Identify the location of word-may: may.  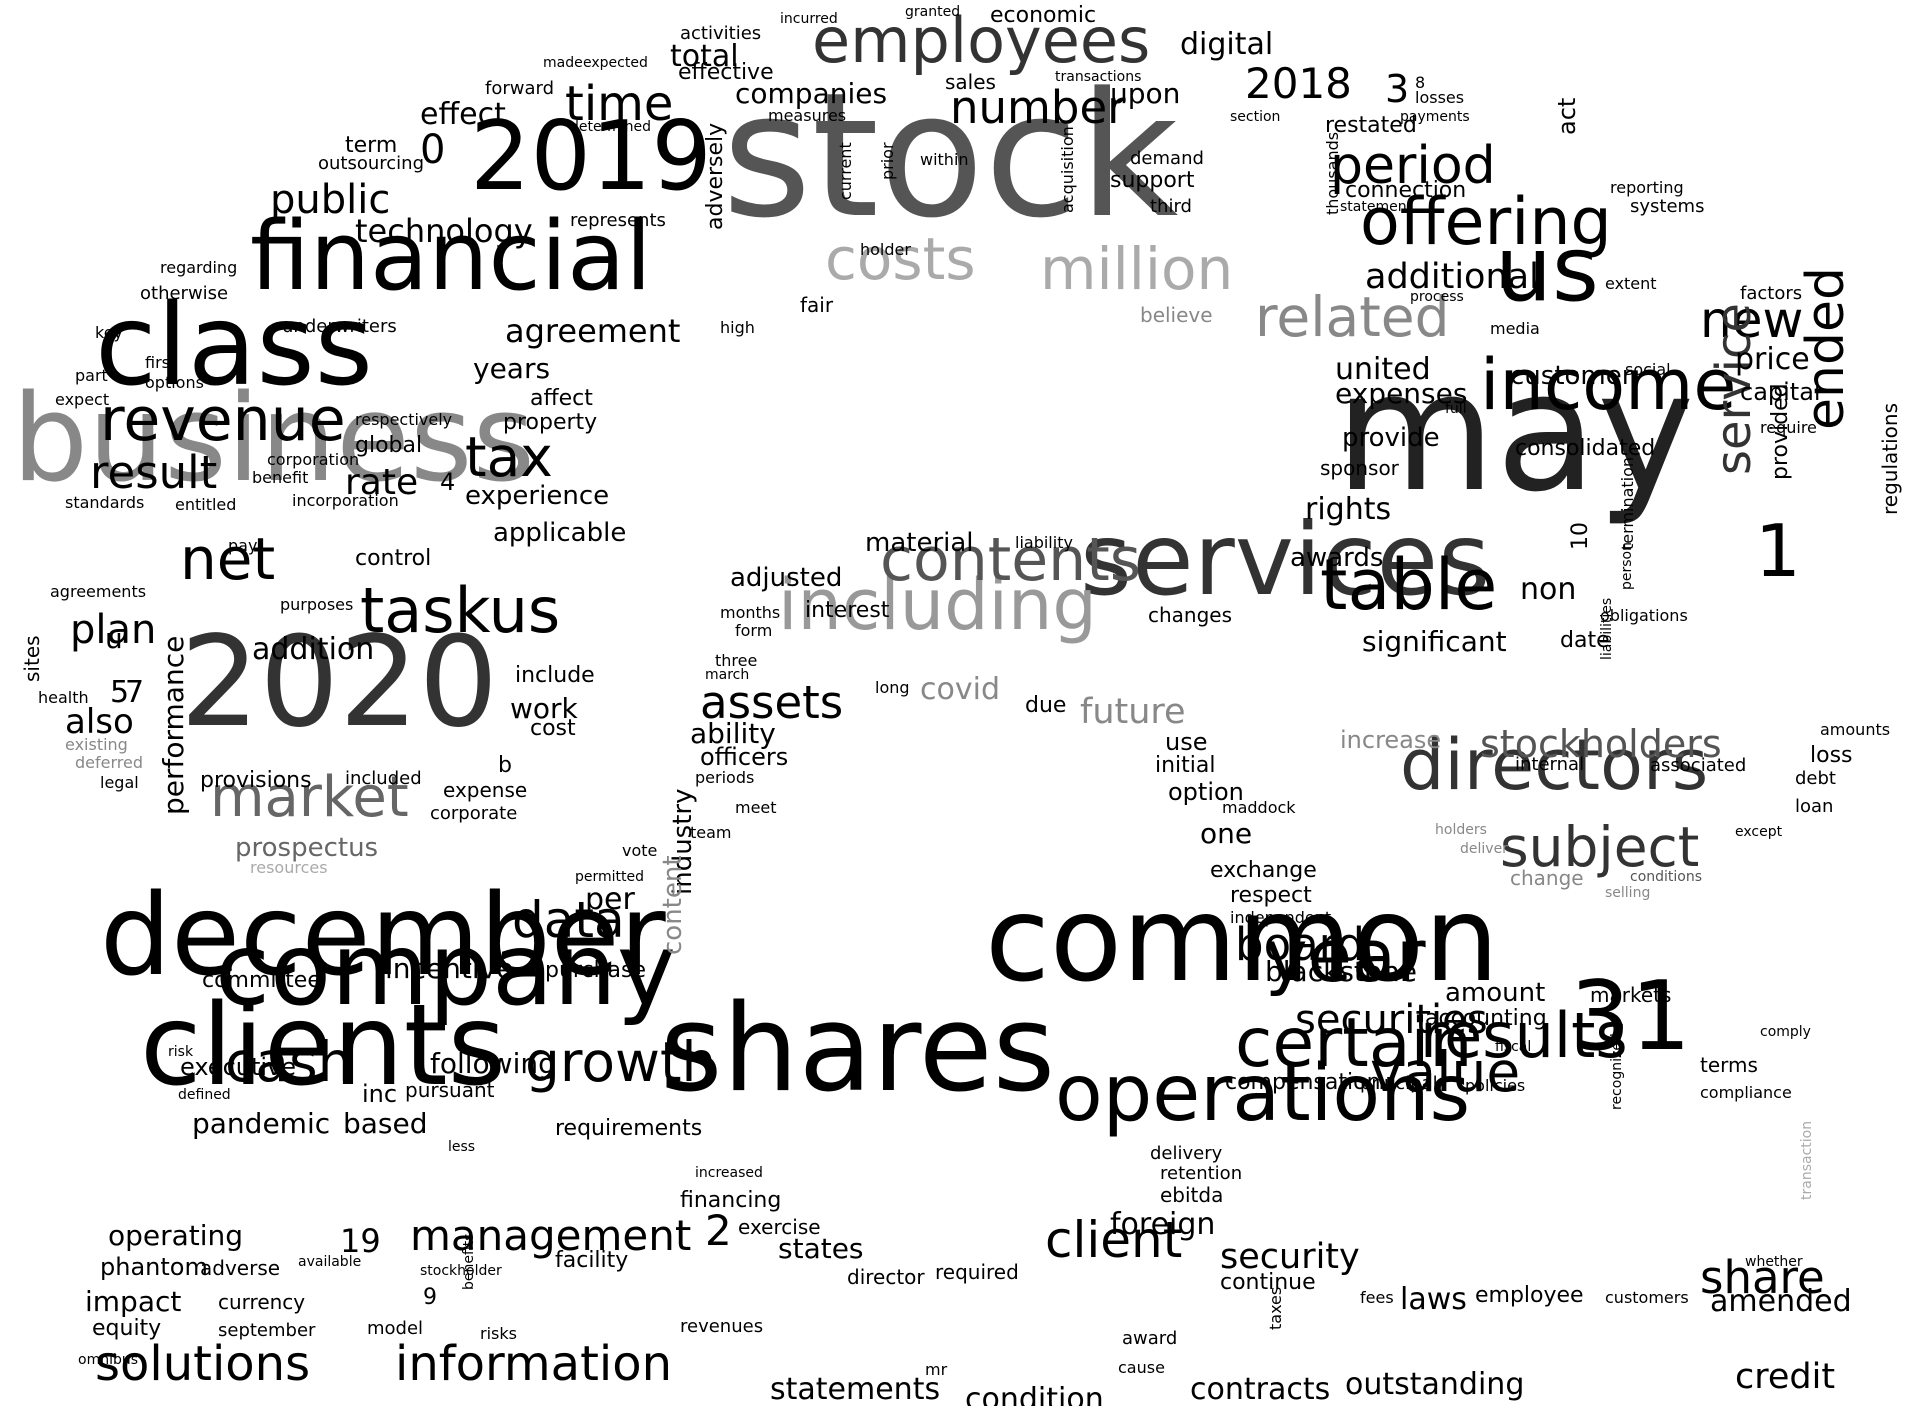
(1515, 432).